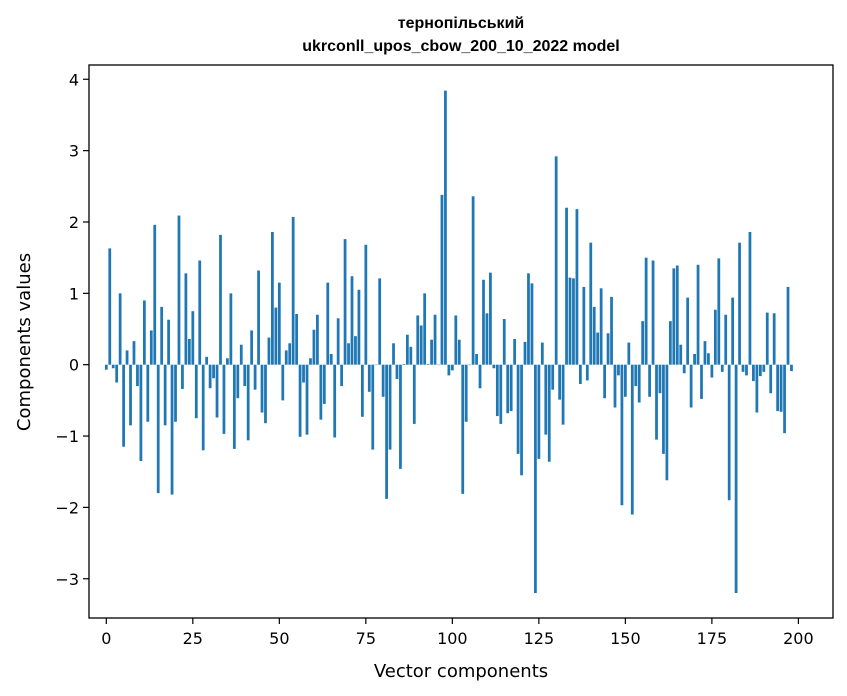  Describe the element at coordinates (457, 633) in the screenshot. I see `x-axis-ticks: 0 25 50 75 100 125 150 175 200` at that location.